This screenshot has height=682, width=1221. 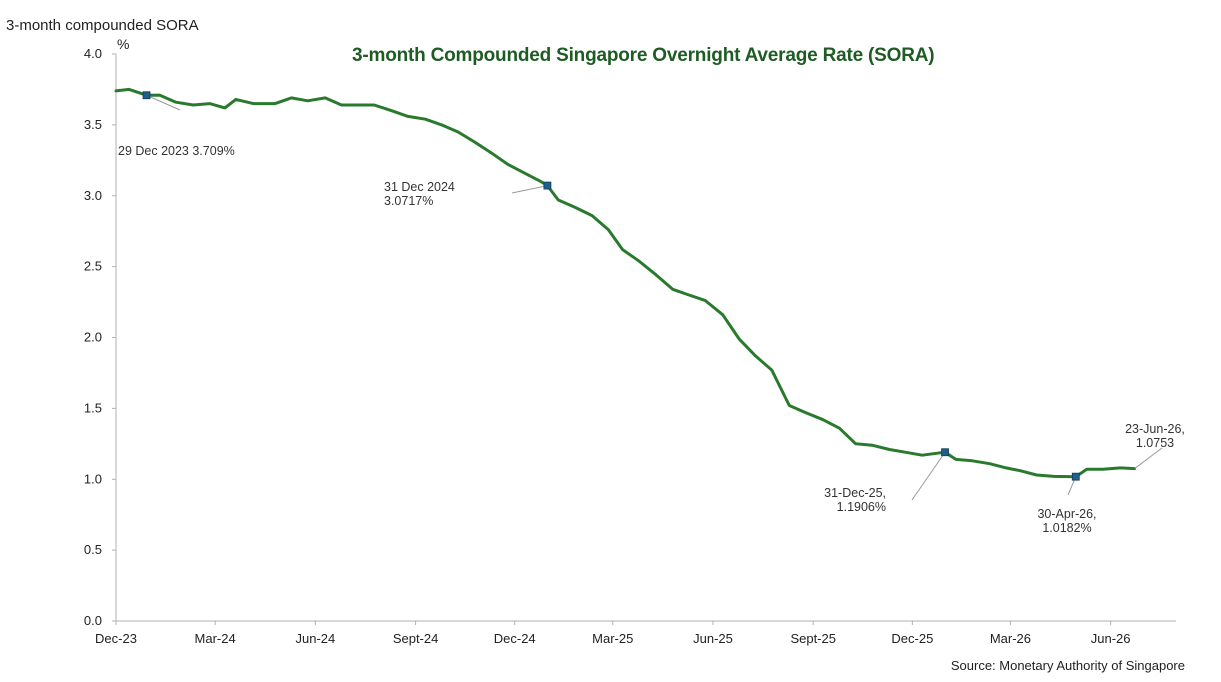 I want to click on annotation-label: 1.0753, so click(x=1155, y=443).